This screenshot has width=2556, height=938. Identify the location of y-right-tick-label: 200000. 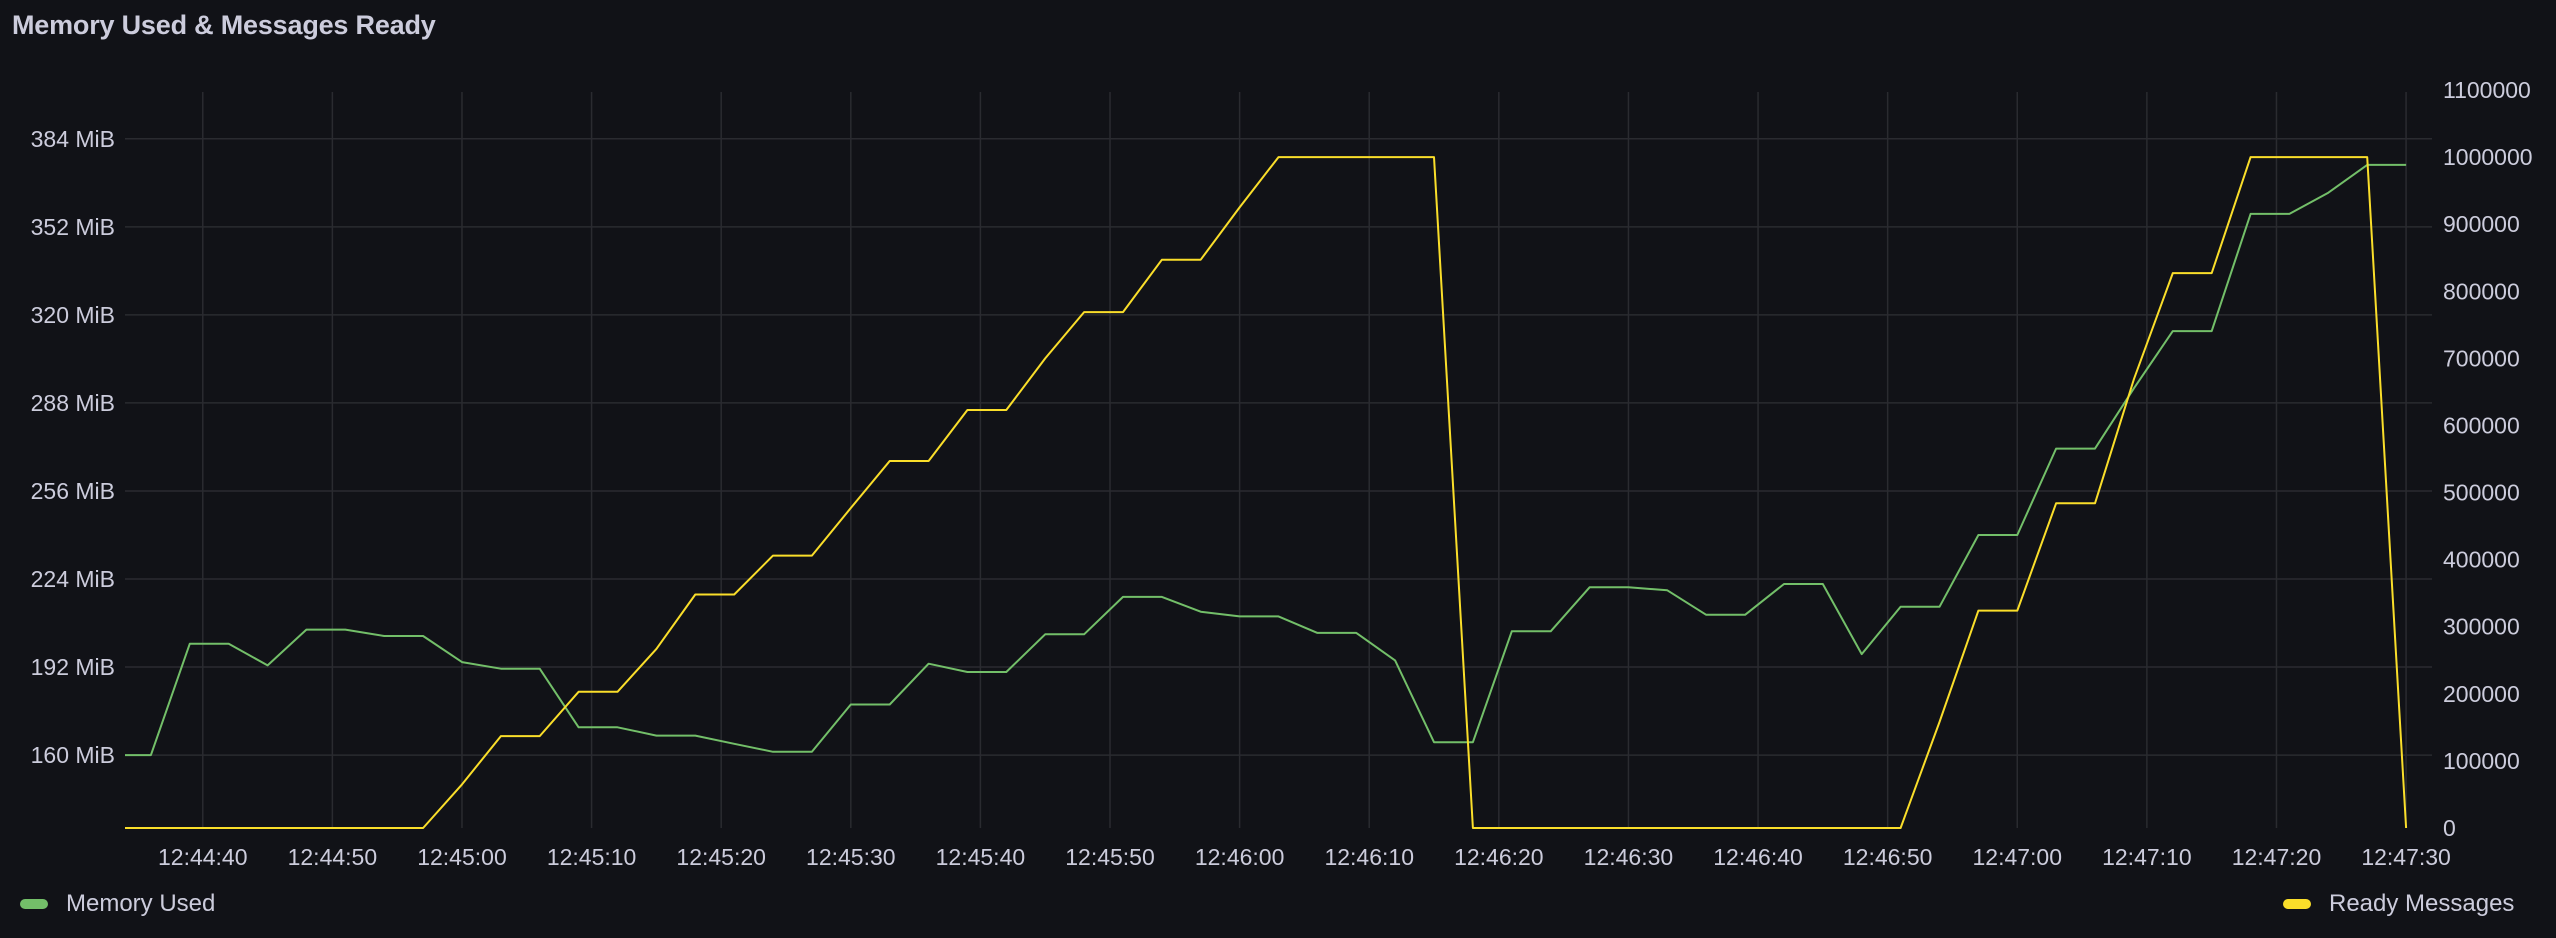
(2481, 694).